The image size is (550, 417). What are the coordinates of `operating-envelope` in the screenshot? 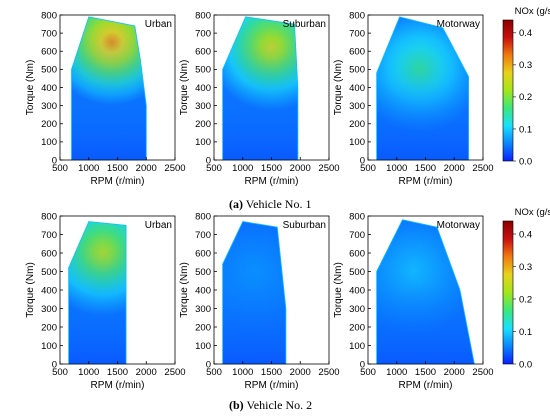 It's located at (109, 88).